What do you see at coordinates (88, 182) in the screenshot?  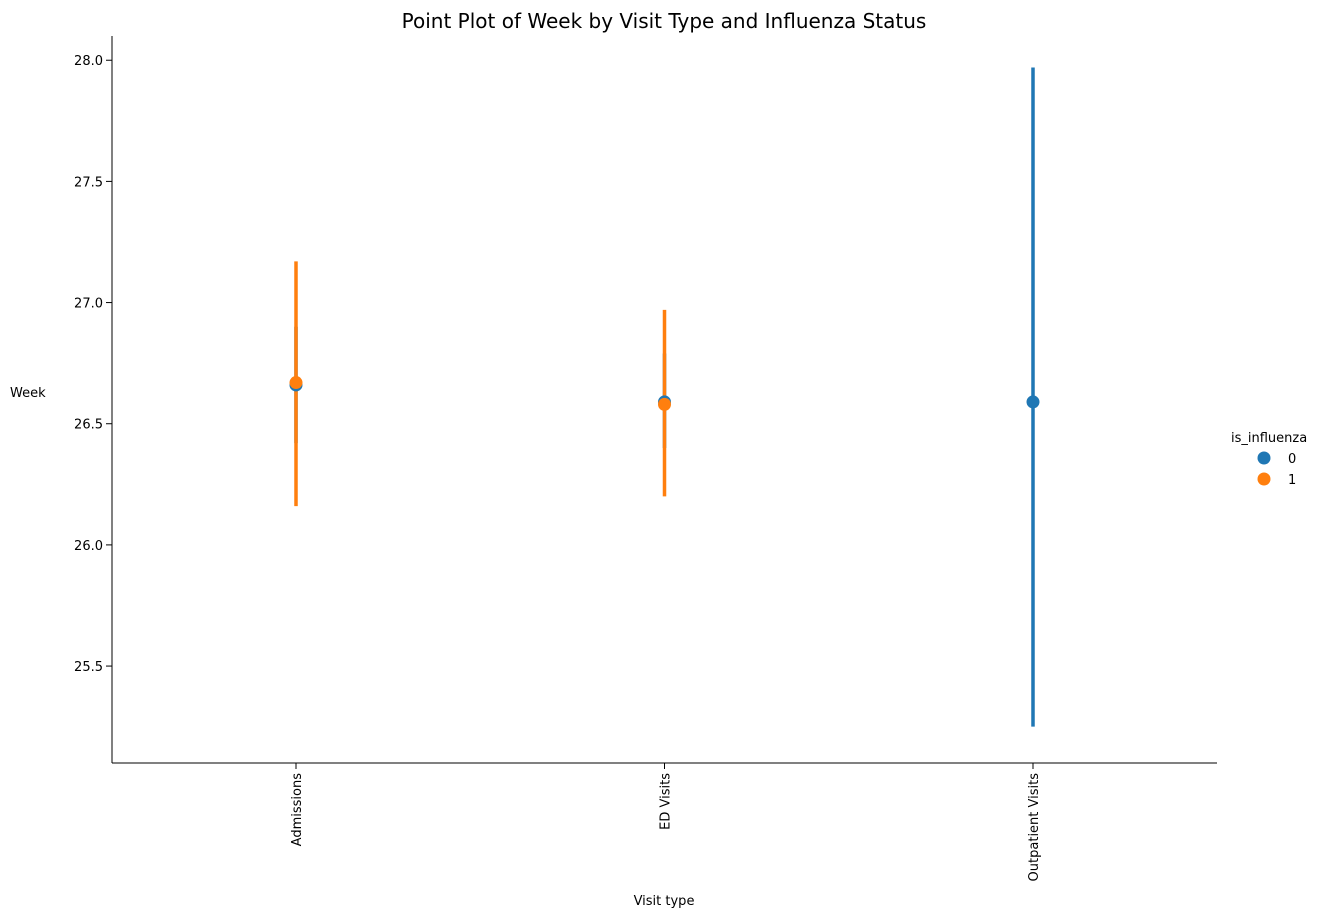 I see `y-tick-label: 27.5` at bounding box center [88, 182].